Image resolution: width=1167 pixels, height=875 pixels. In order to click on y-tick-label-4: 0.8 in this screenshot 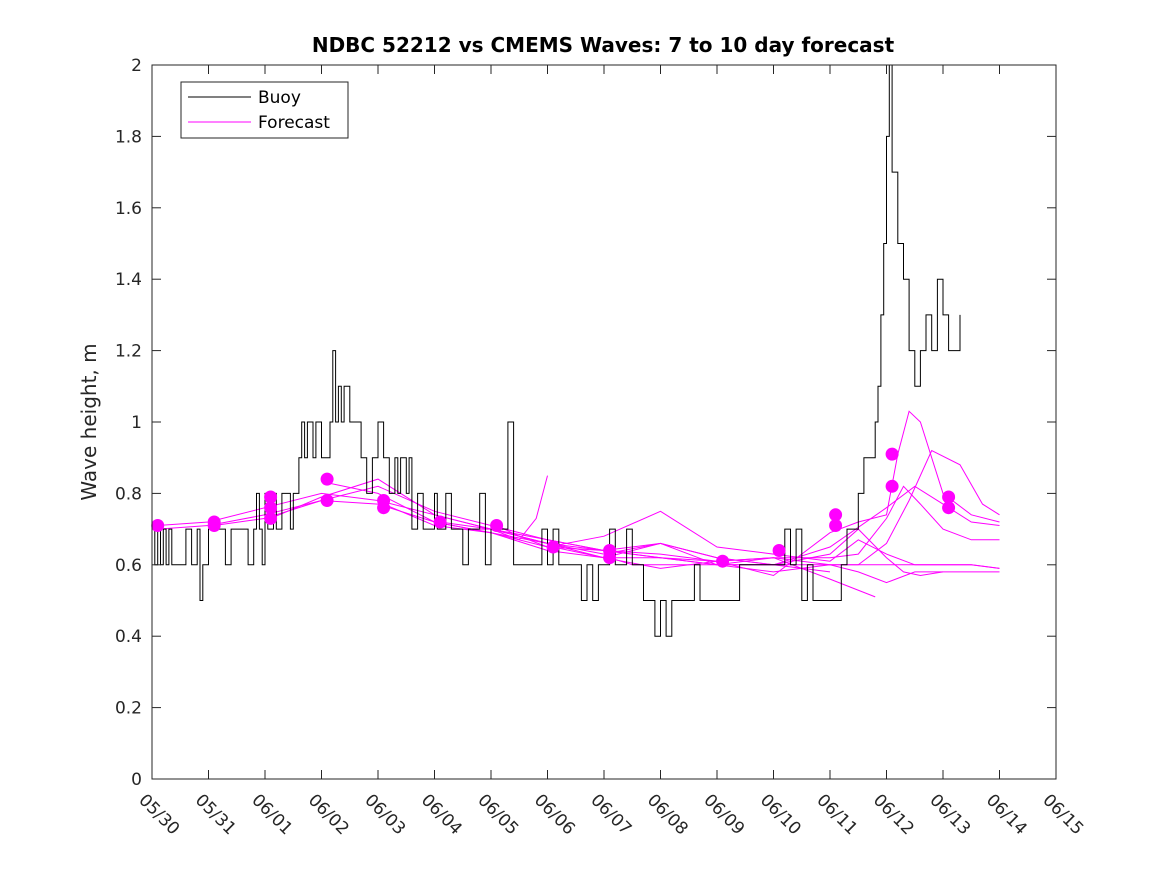, I will do `click(128, 494)`.